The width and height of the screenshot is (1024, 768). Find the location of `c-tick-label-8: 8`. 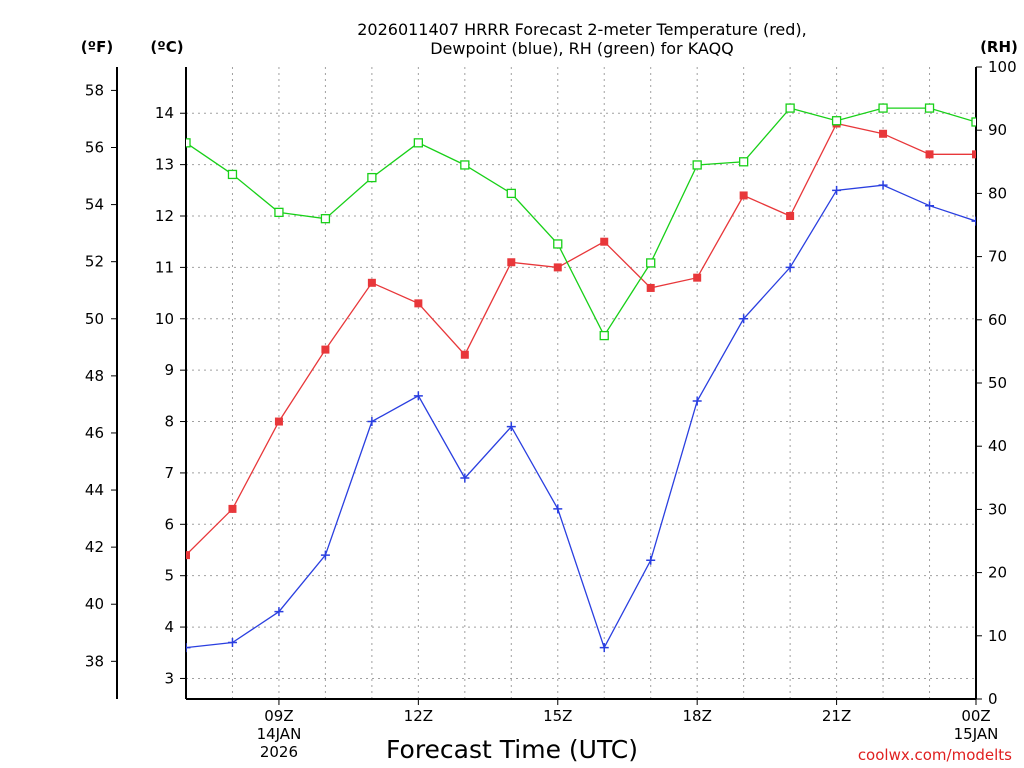

c-tick-label-8: 8 is located at coordinates (169, 422).